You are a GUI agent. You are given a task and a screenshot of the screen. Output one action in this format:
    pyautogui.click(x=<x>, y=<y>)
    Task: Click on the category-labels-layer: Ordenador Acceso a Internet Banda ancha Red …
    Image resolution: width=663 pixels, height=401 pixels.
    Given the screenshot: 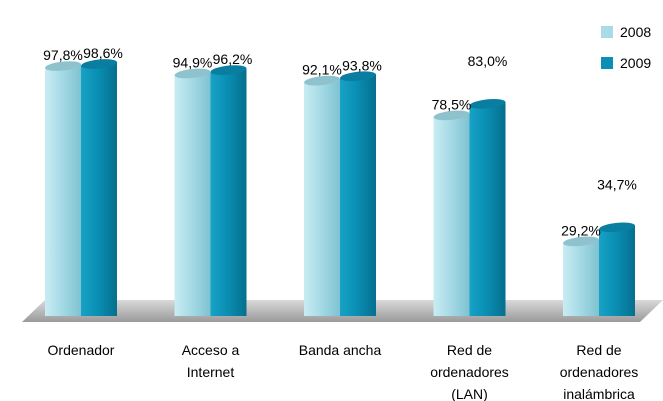 What is the action you would take?
    pyautogui.click(x=343, y=371)
    